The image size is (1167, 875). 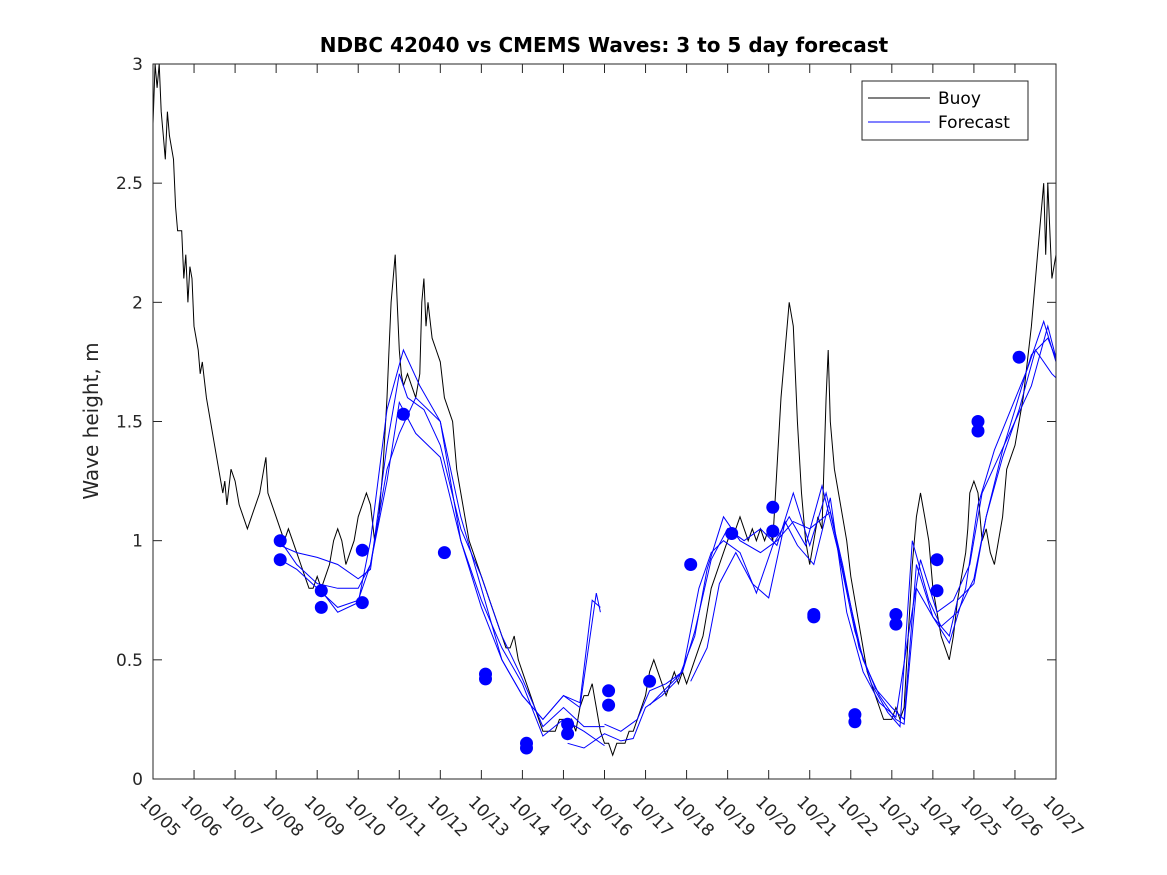 What do you see at coordinates (693, 816) in the screenshot?
I see `x-tick-label: 10/18` at bounding box center [693, 816].